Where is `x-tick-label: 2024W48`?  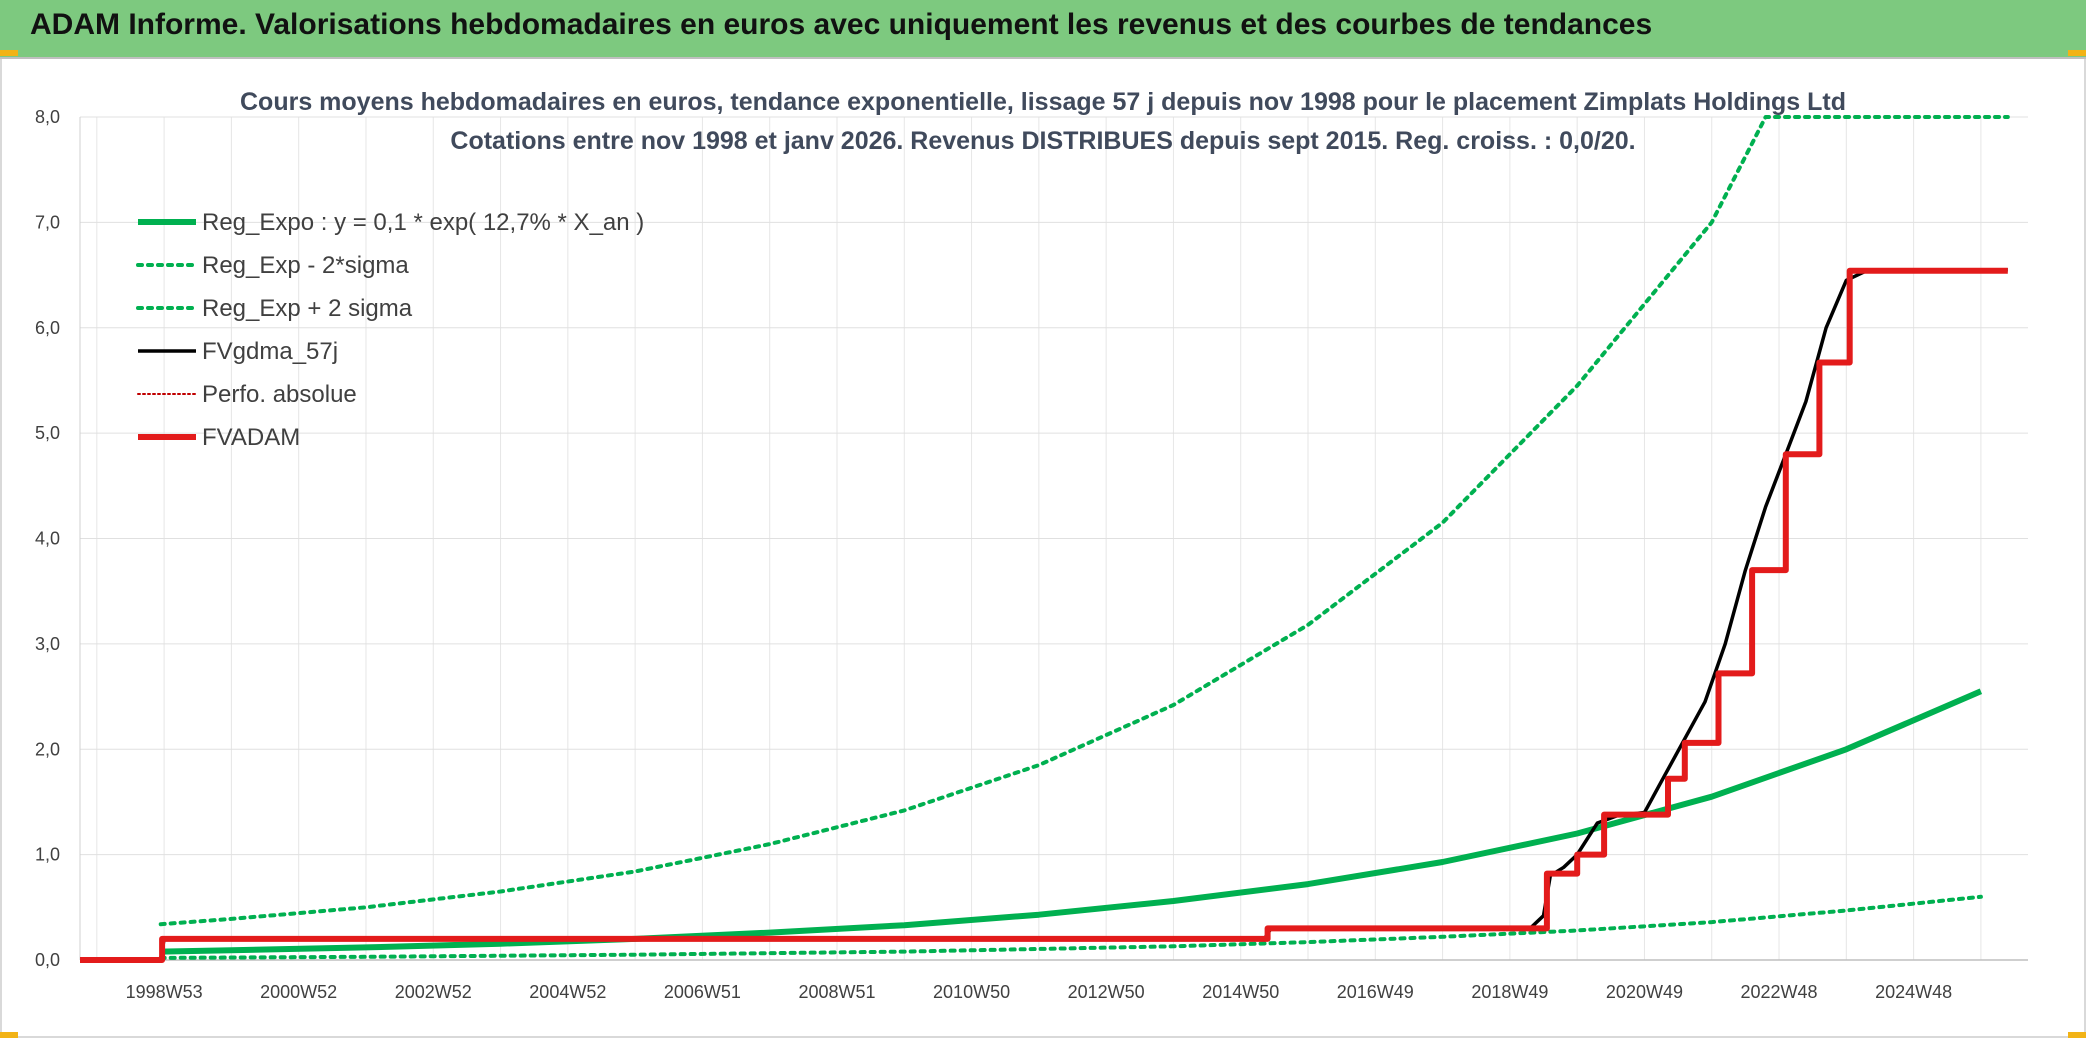
x-tick-label: 2024W48 is located at coordinates (1913, 992).